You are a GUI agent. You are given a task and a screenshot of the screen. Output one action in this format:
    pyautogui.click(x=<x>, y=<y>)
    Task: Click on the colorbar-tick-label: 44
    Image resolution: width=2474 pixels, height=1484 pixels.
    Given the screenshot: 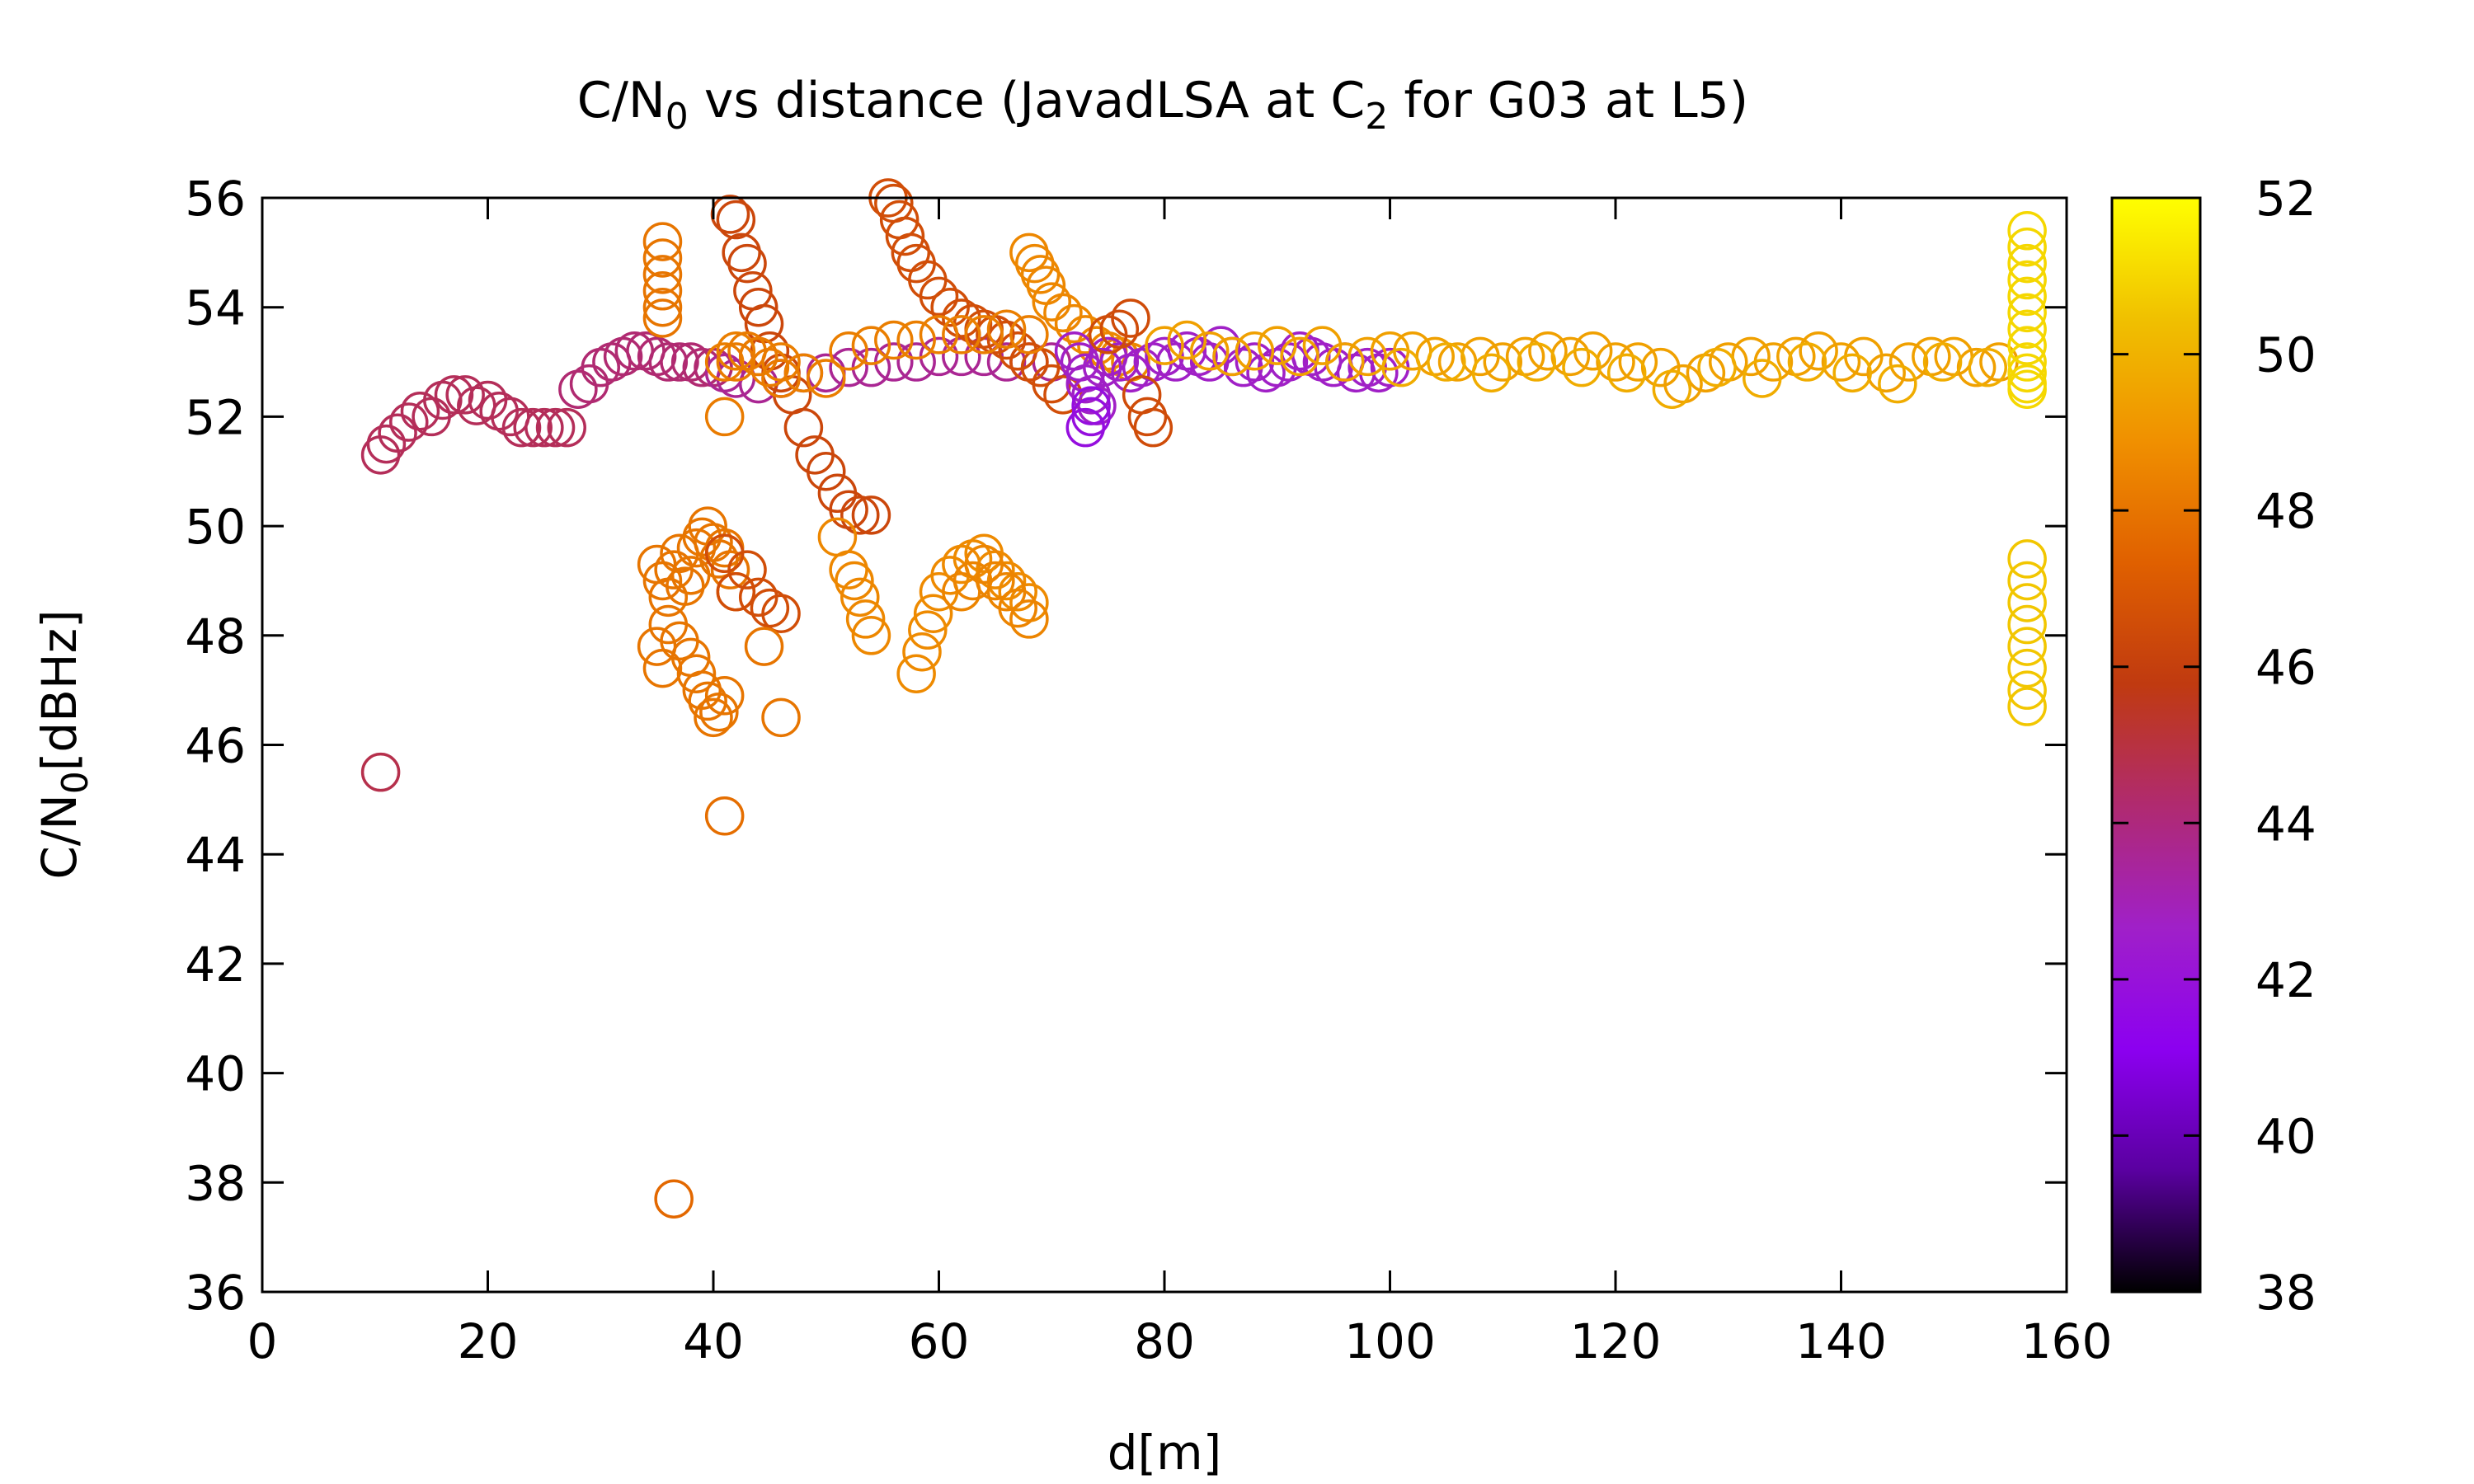 What is the action you would take?
    pyautogui.click(x=2285, y=824)
    